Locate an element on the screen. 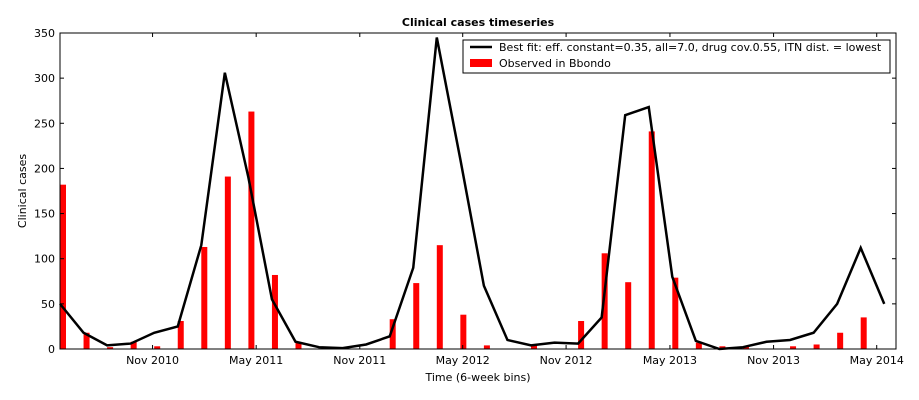  x-tick-label: Nov 2010 is located at coordinates (152, 360).